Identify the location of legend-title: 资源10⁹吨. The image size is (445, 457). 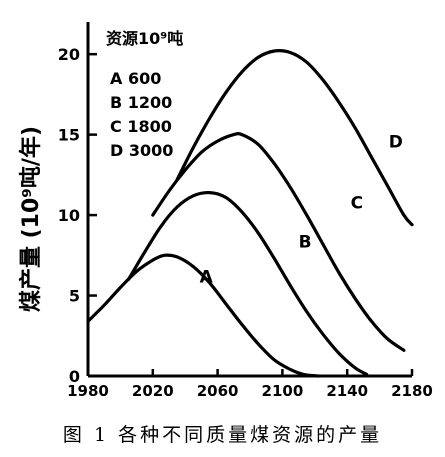
(144, 38).